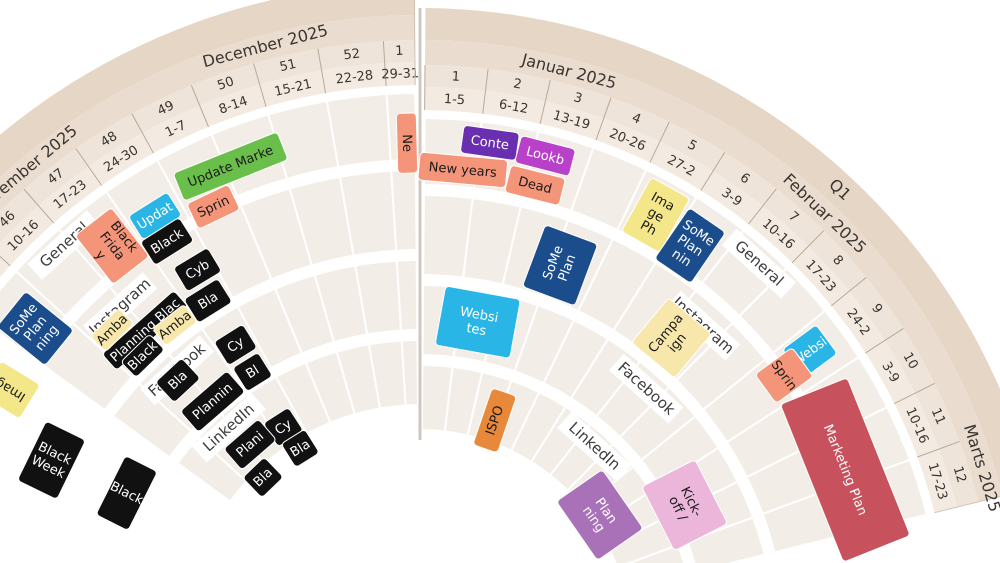 The width and height of the screenshot is (1000, 563). I want to click on event-card: Campaign, so click(671, 338).